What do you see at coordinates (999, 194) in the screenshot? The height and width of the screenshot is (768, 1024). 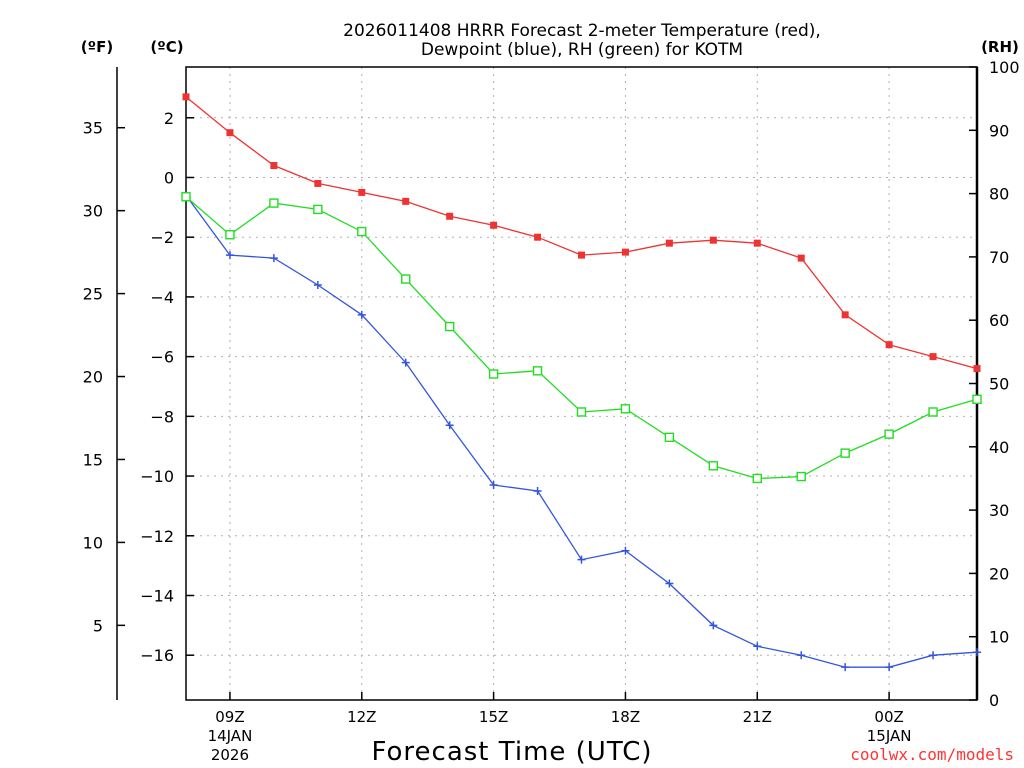 I see `rh-tick-label: 80` at bounding box center [999, 194].